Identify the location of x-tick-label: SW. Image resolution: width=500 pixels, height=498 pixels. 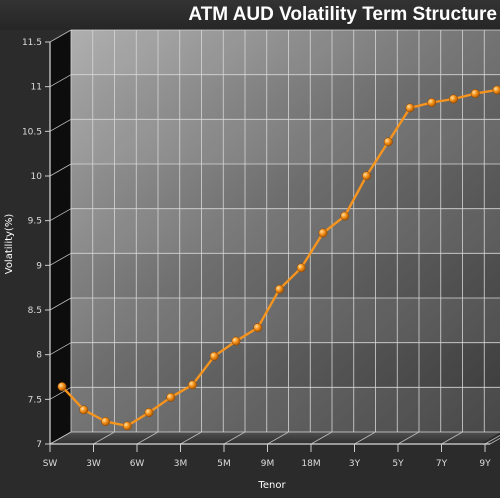
(50, 464).